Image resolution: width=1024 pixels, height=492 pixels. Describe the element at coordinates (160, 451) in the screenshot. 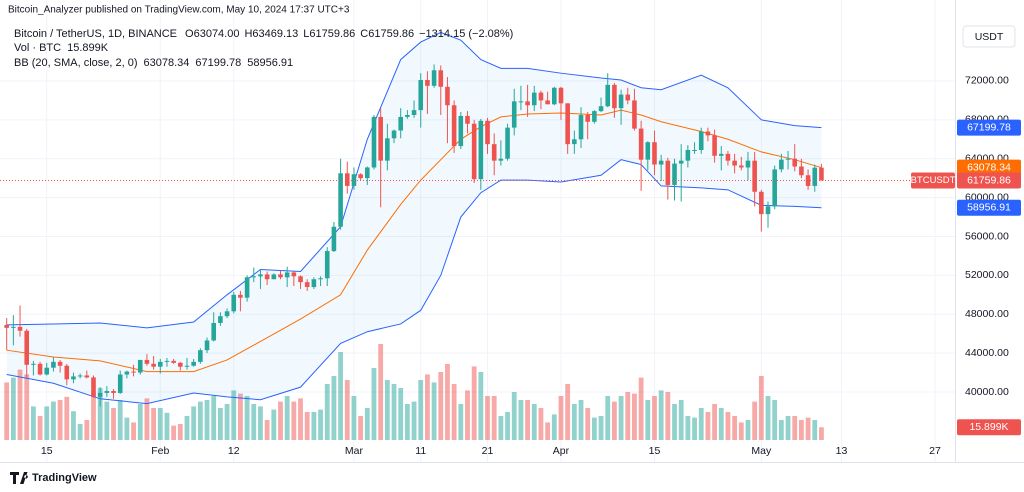

I see `x-tick-label: Feb` at that location.